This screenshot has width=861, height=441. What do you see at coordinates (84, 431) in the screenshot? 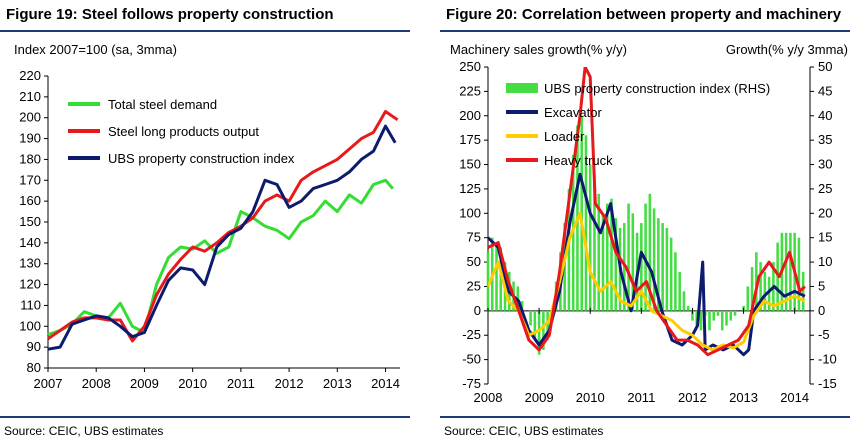
I see `figure-19-source: Source: CEIC, UBS estimates` at bounding box center [84, 431].